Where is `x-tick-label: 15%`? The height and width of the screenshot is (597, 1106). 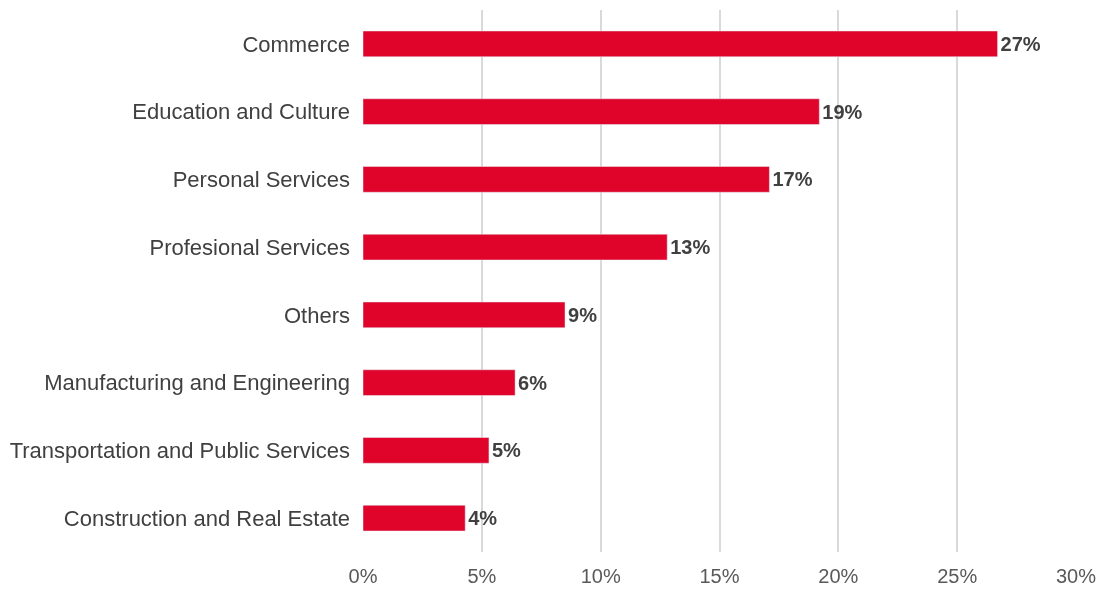 x-tick-label: 15% is located at coordinates (719, 576).